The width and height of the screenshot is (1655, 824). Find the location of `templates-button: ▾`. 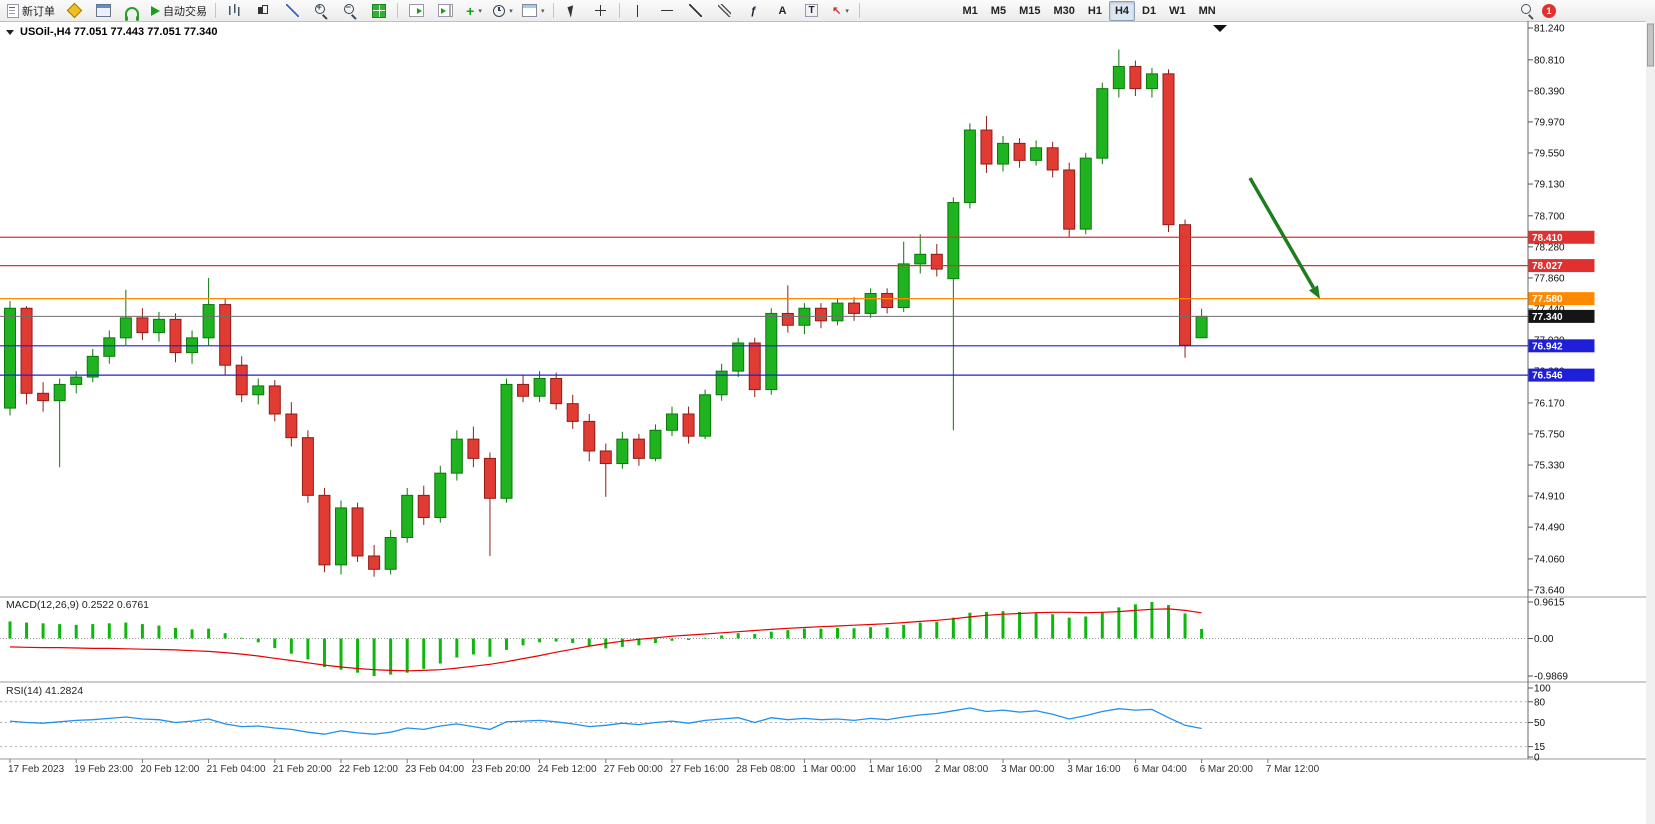

templates-button: ▾ is located at coordinates (533, 11).